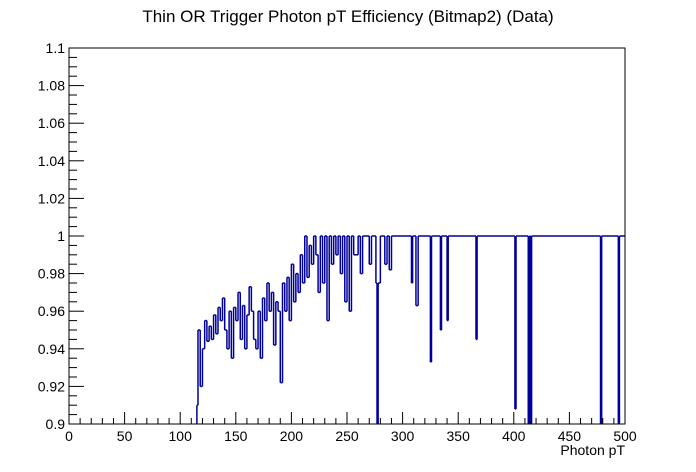  Describe the element at coordinates (51, 274) in the screenshot. I see `y-tick-label: 0.98` at that location.